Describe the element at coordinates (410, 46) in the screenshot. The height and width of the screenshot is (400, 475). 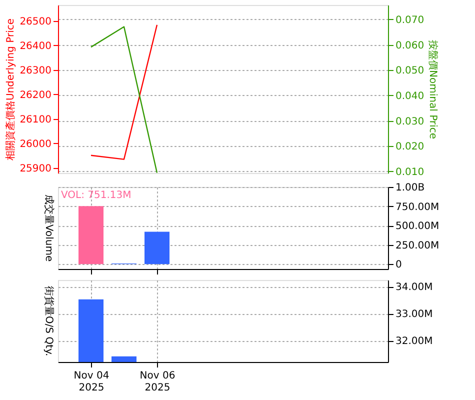
I see `y2-tick-label: 0.060` at that location.